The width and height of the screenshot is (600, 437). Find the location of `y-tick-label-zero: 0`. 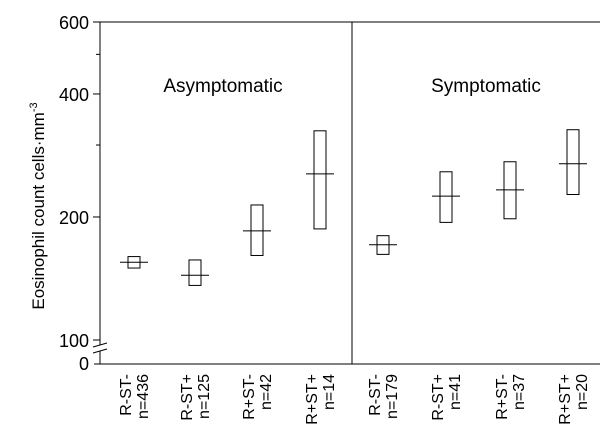

y-tick-label-zero: 0 is located at coordinates (84, 364).